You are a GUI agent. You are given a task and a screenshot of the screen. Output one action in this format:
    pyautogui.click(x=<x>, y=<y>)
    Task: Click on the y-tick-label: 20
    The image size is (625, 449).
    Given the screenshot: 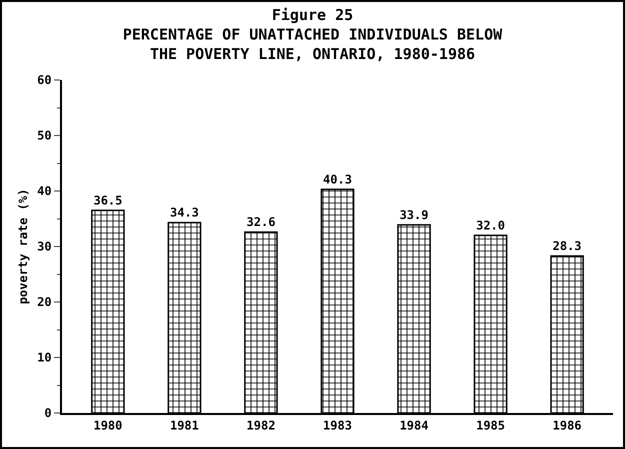 What is the action you would take?
    pyautogui.click(x=44, y=302)
    